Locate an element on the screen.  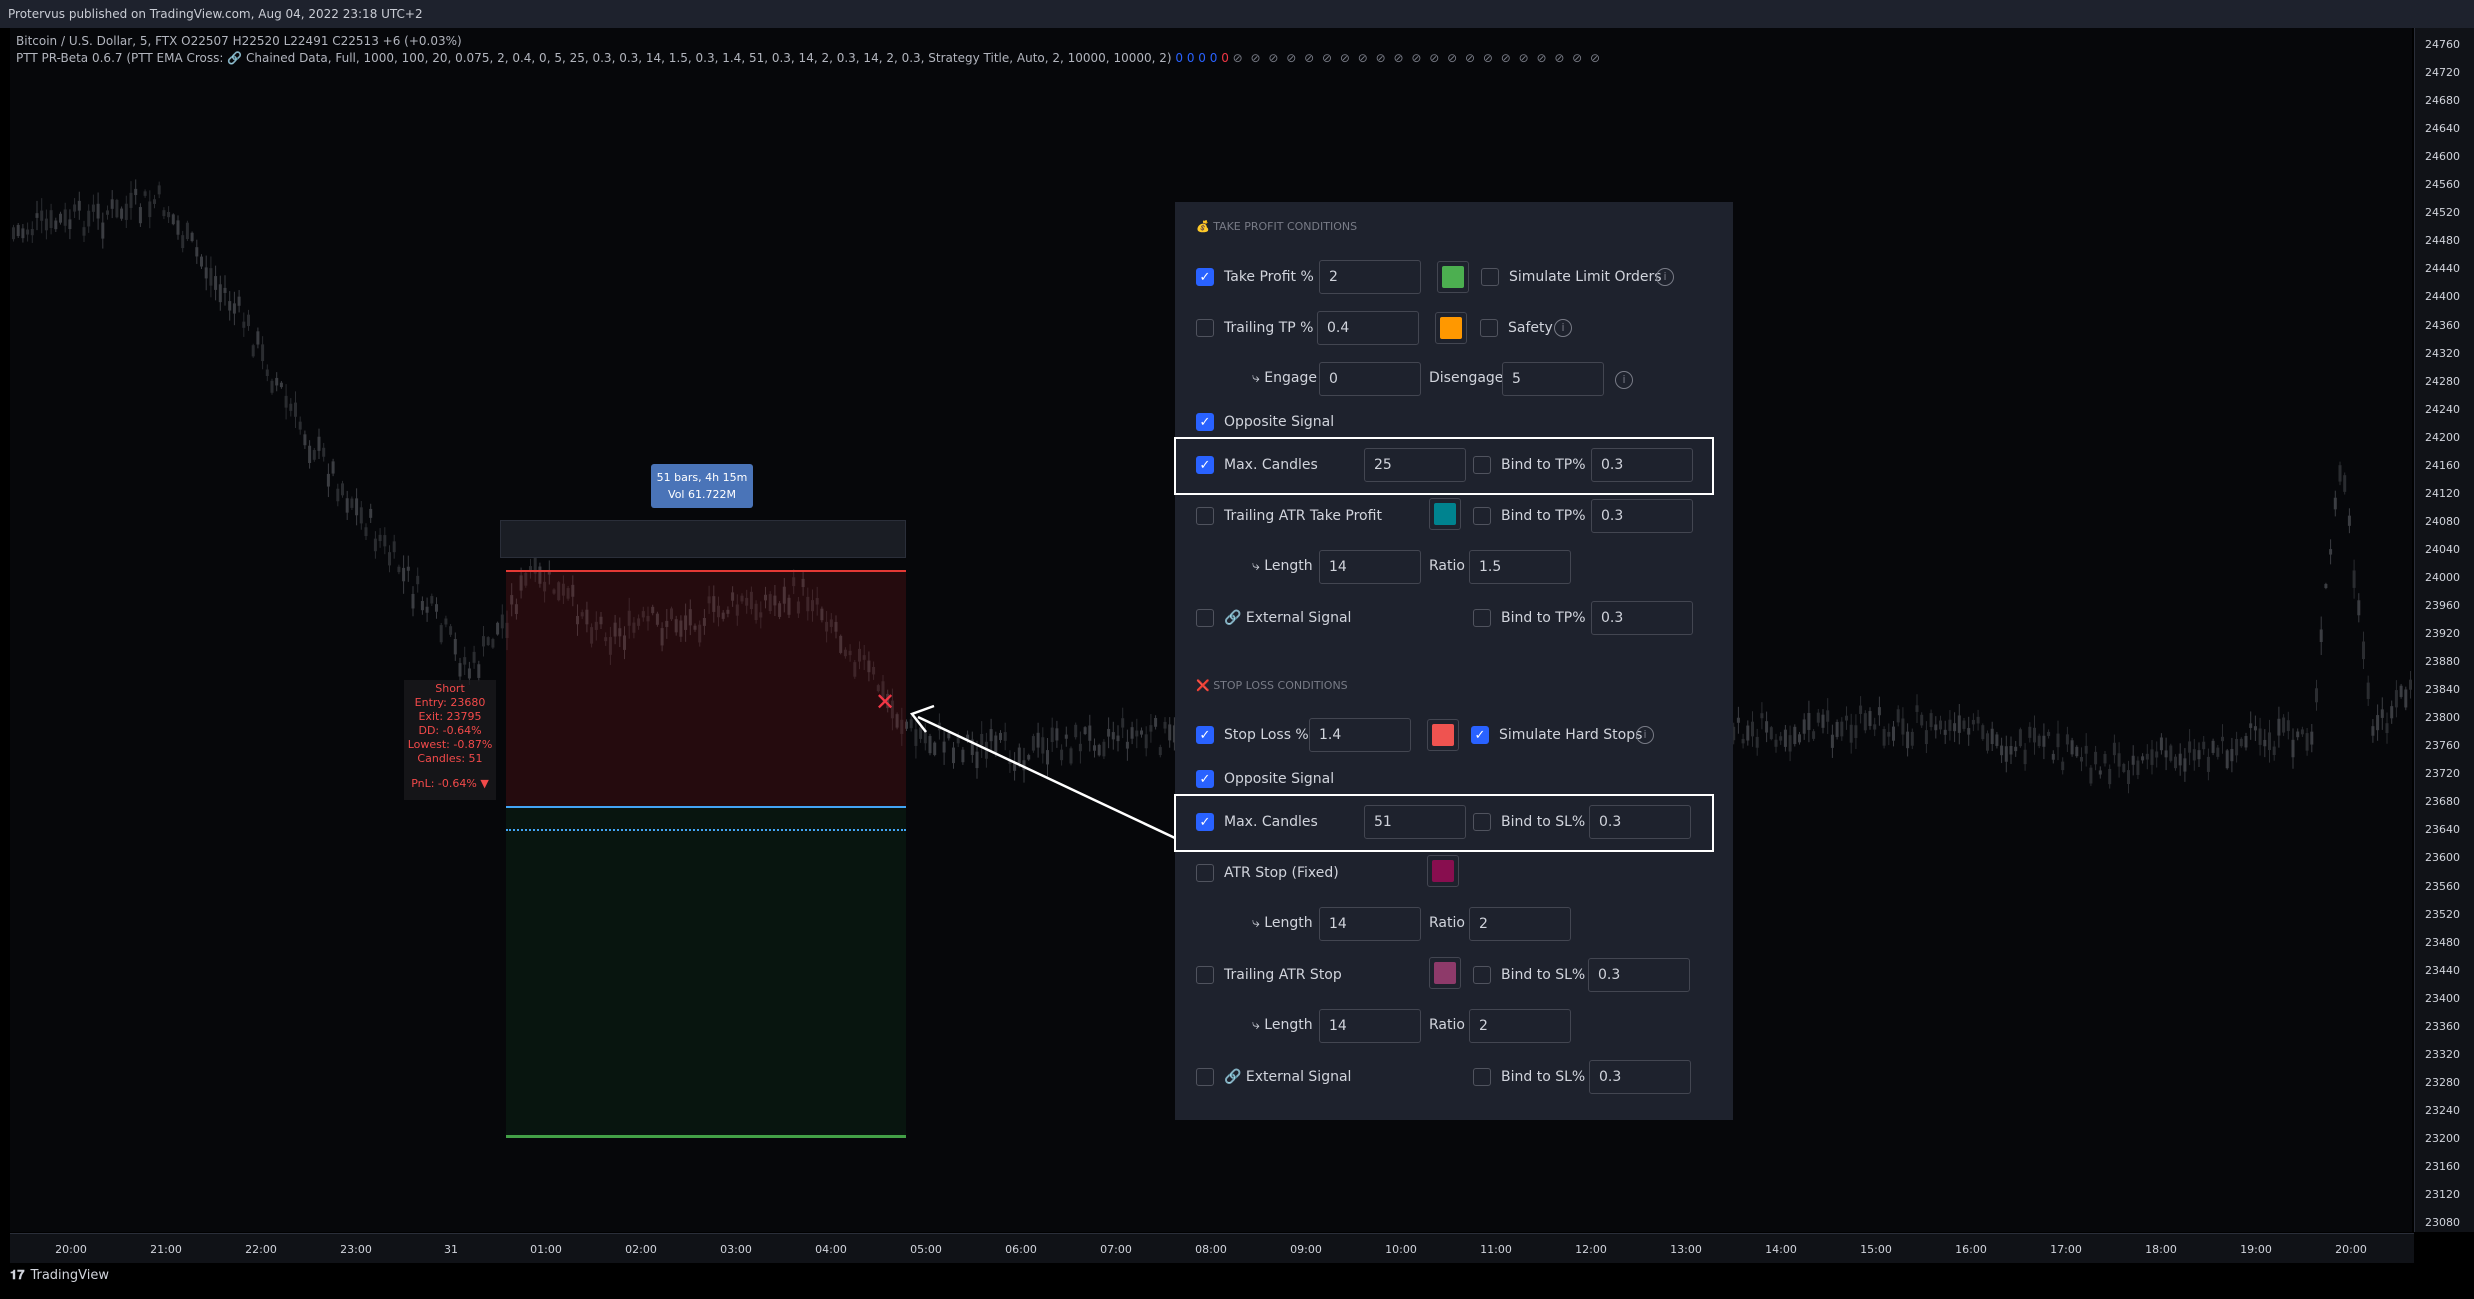
atr-tp-length-input: 14 is located at coordinates (1370, 567).